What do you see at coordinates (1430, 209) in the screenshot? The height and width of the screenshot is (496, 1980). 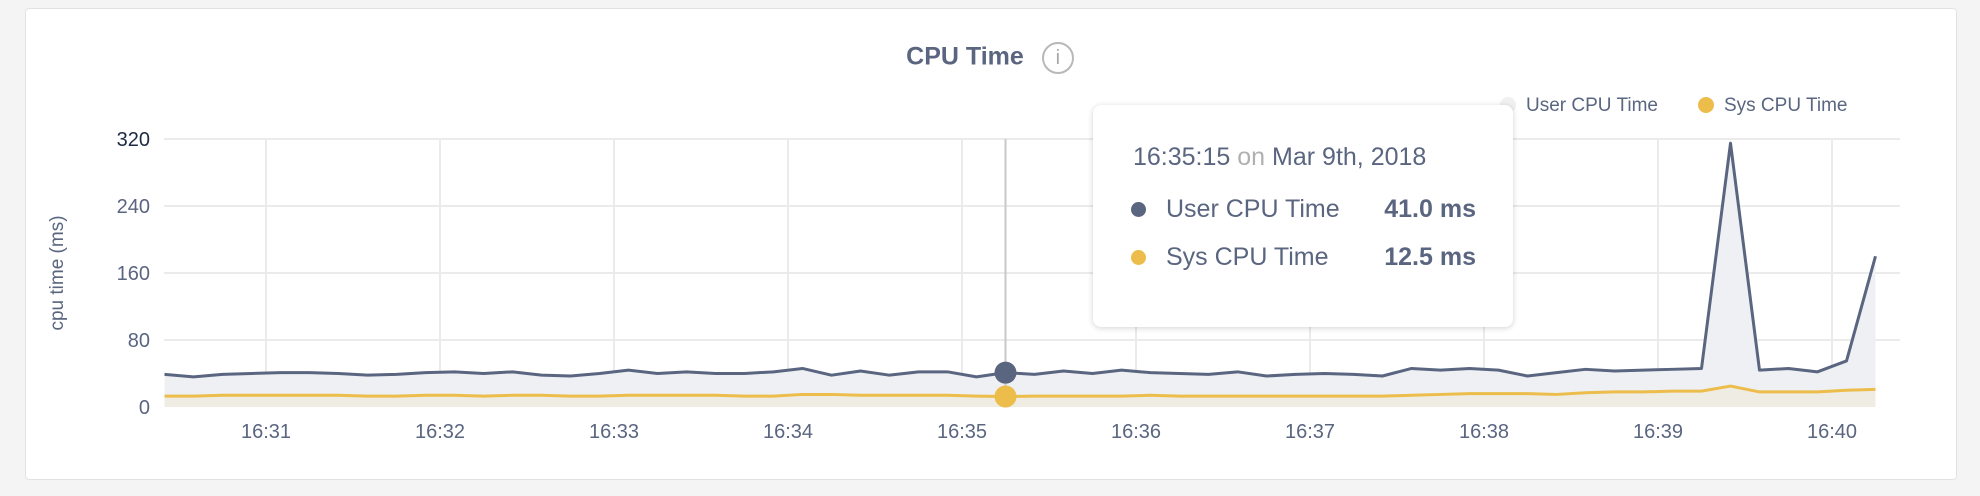 I see `tooltip-user-value: 41.0 ms` at bounding box center [1430, 209].